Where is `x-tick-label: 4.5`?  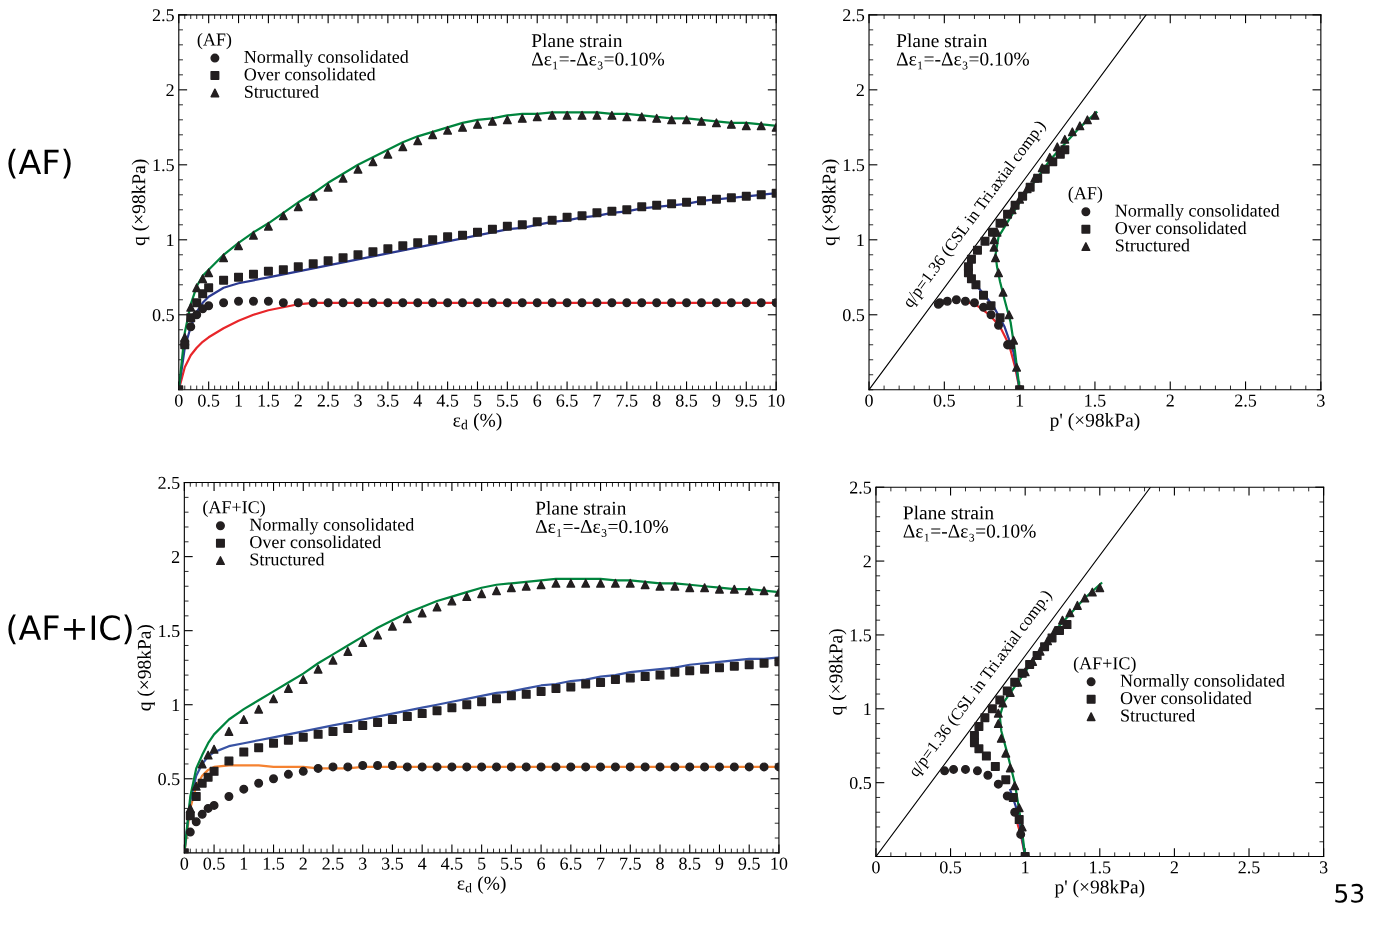
x-tick-label: 4.5 is located at coordinates (451, 863).